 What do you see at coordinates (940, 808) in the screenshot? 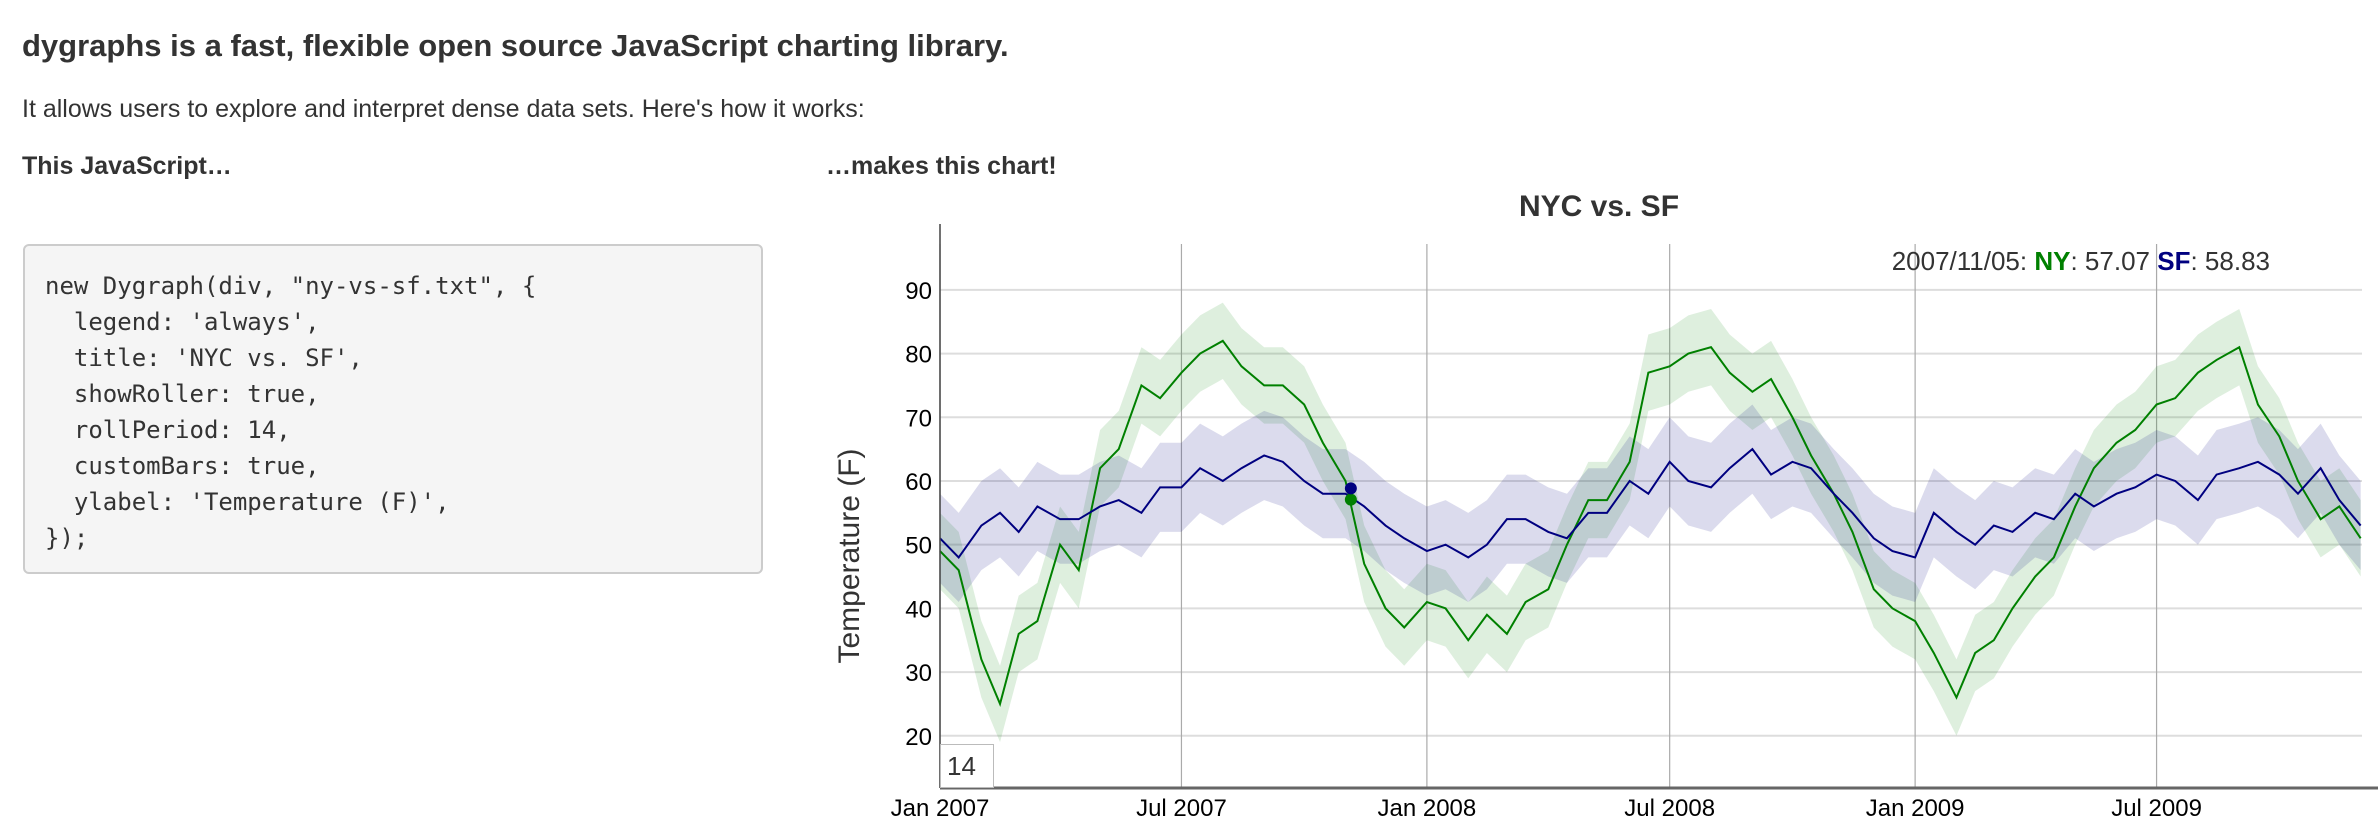
I see `x-tick-label: Jan 2007` at bounding box center [940, 808].